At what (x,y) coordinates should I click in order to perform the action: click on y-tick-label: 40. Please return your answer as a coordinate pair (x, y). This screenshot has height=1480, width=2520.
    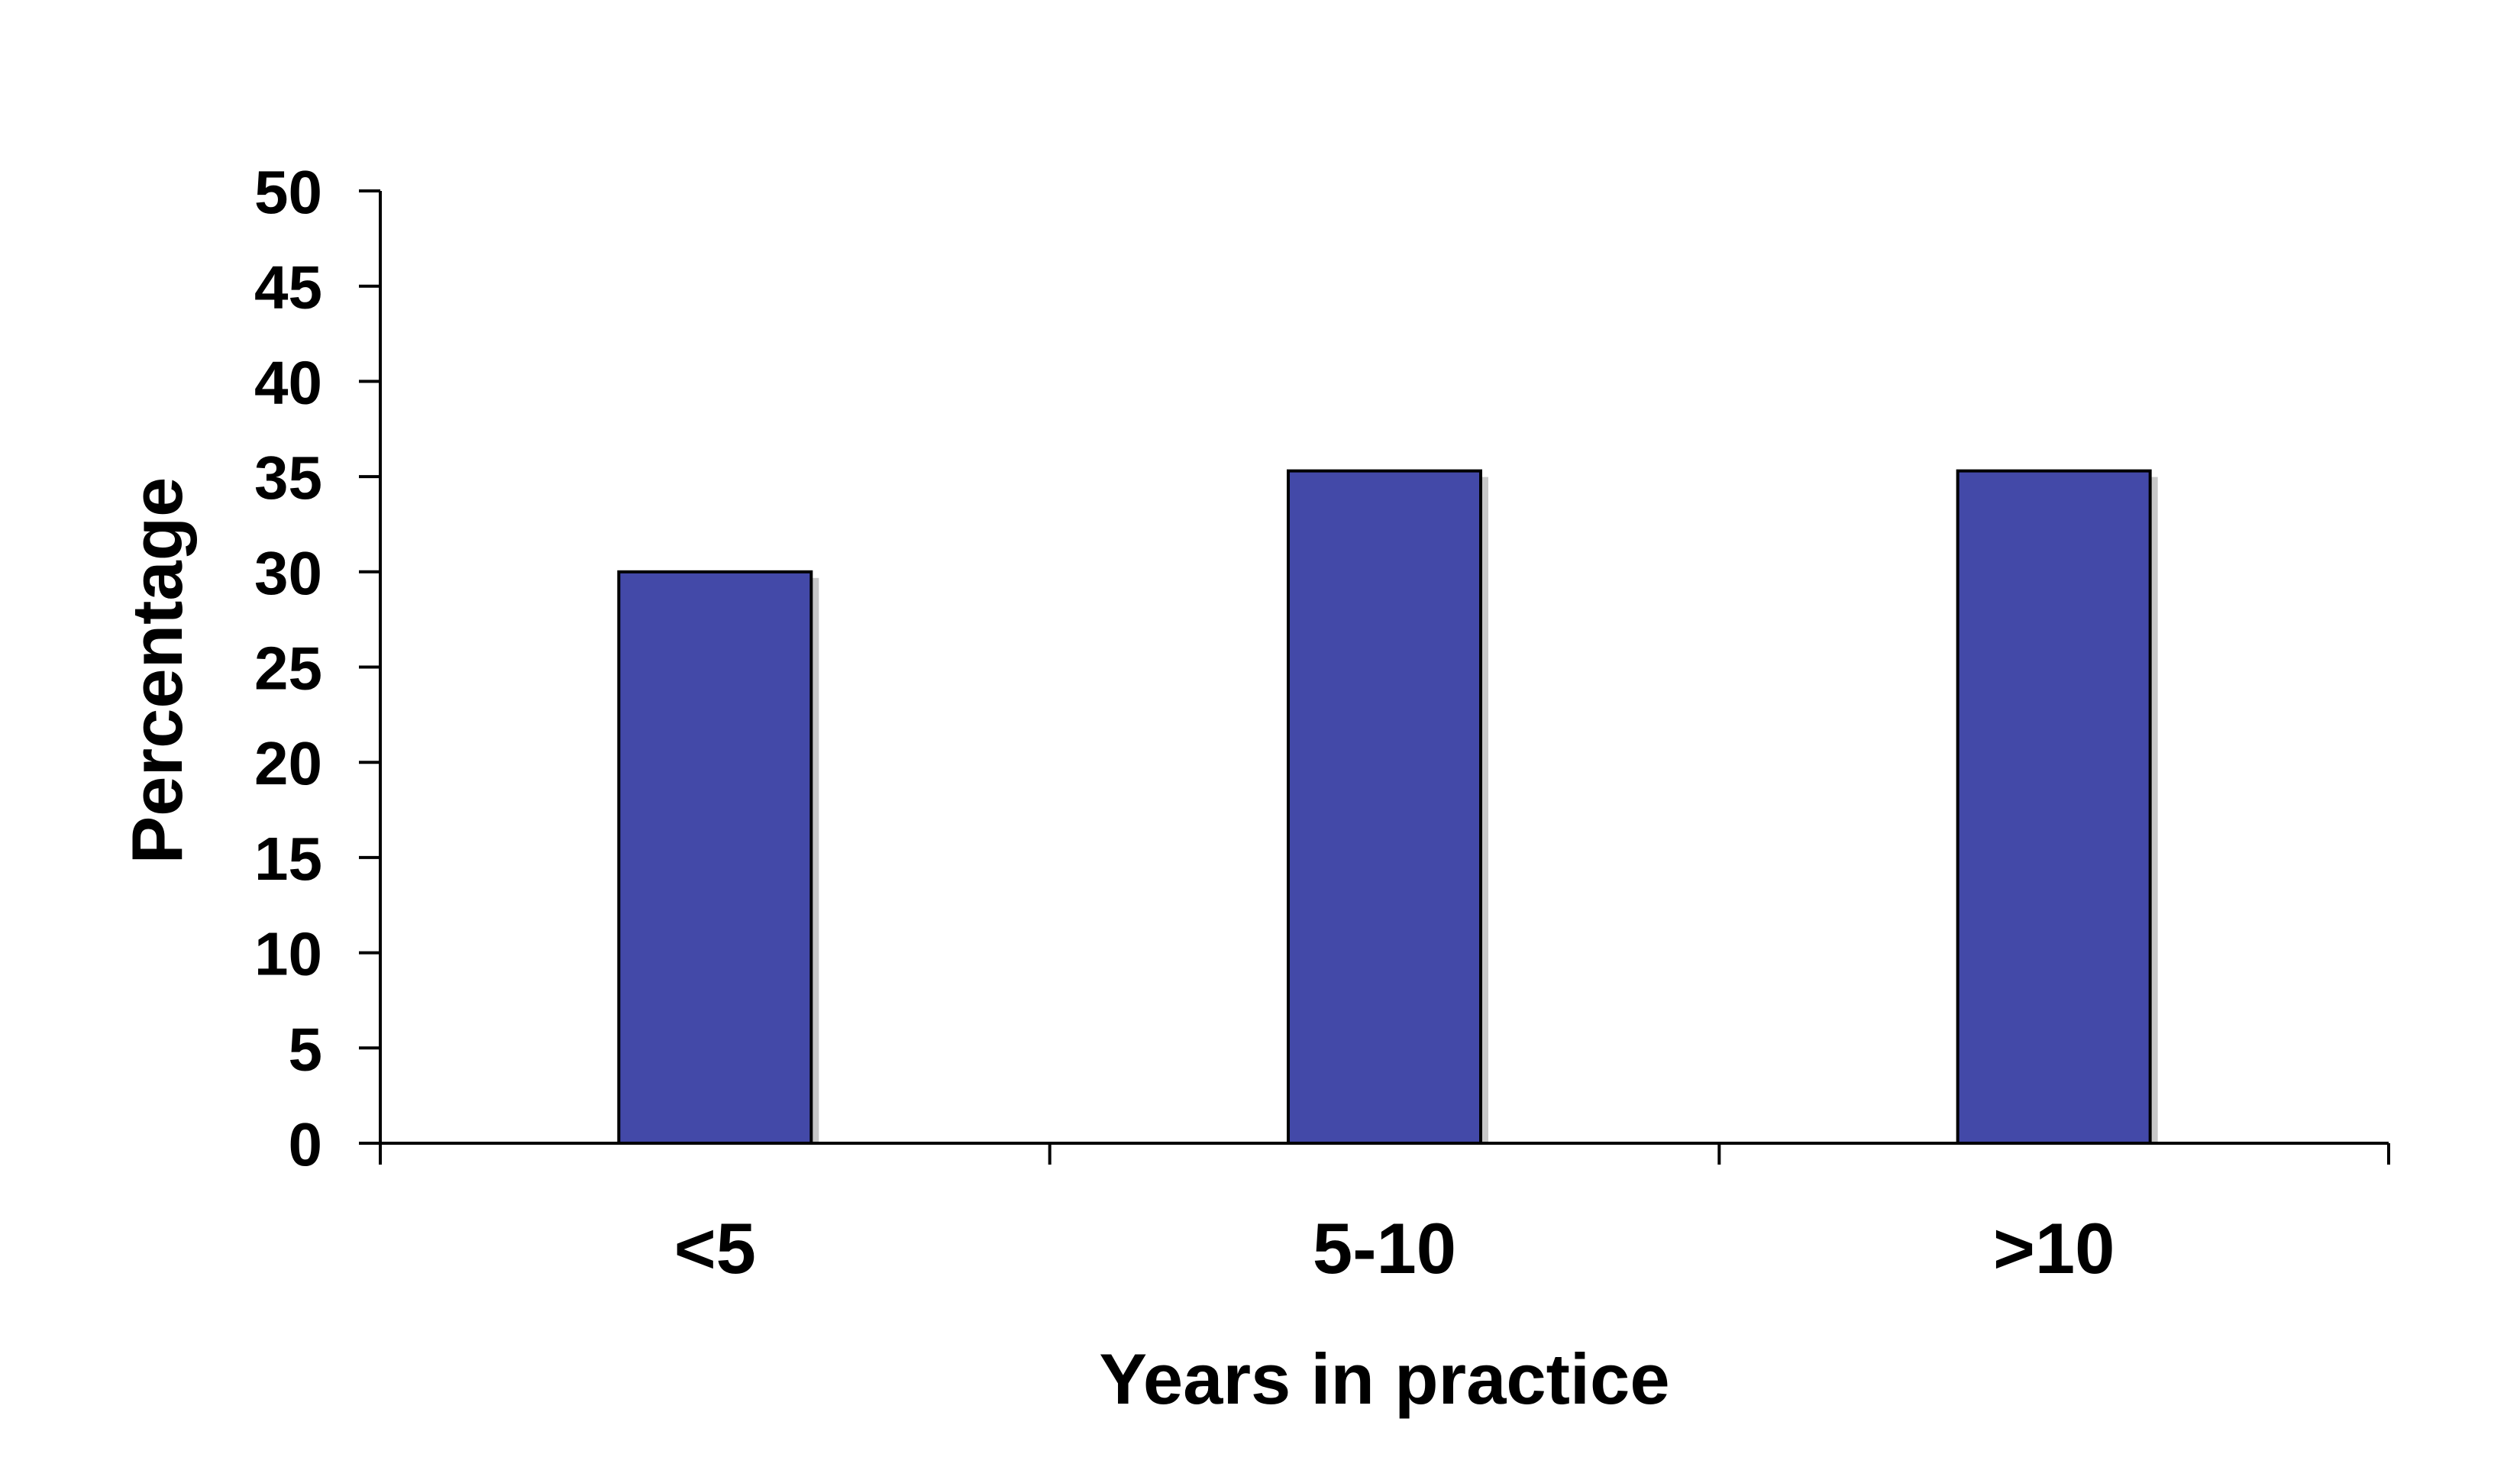
    Looking at the image, I should click on (288, 382).